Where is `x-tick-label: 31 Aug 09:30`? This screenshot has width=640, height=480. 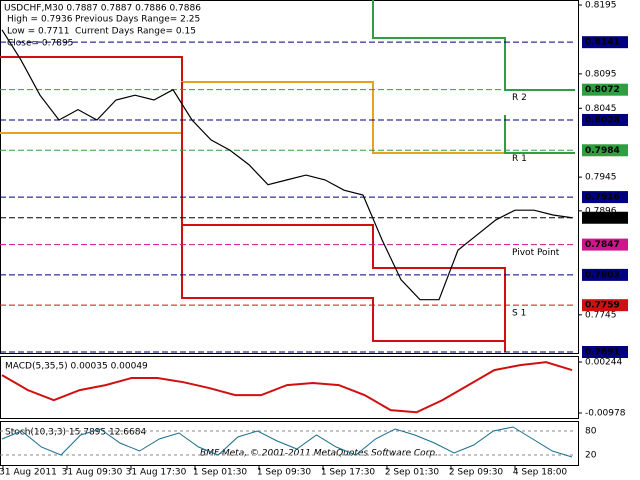 x-tick-label: 31 Aug 09:30 is located at coordinates (92, 473).